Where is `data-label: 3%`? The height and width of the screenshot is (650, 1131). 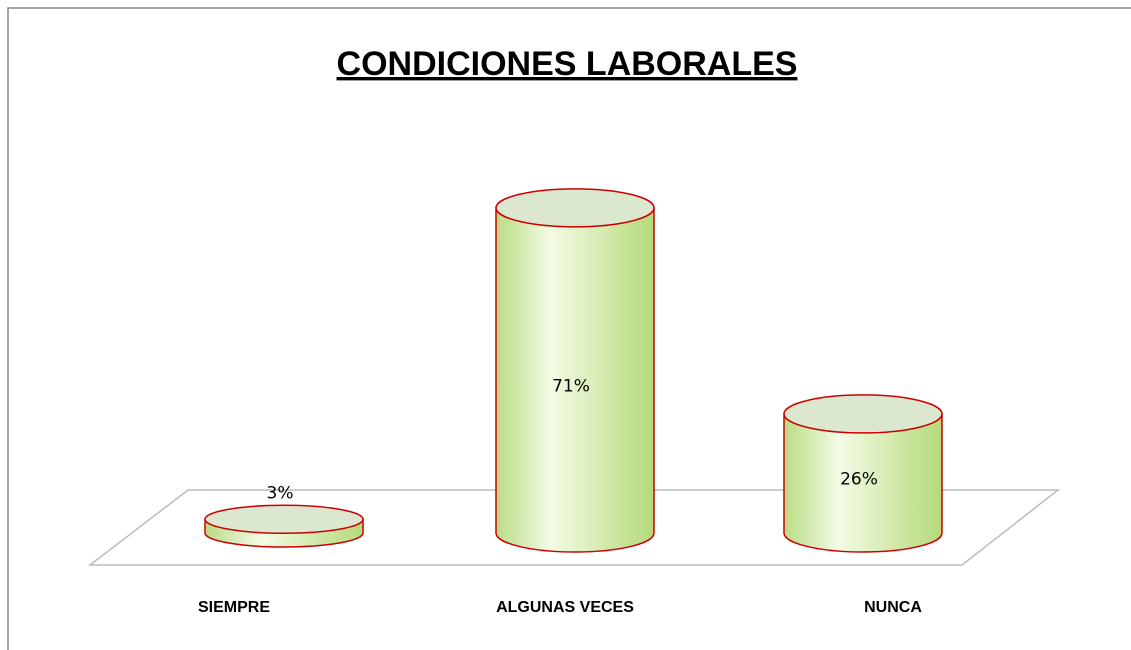 data-label: 3% is located at coordinates (280, 493).